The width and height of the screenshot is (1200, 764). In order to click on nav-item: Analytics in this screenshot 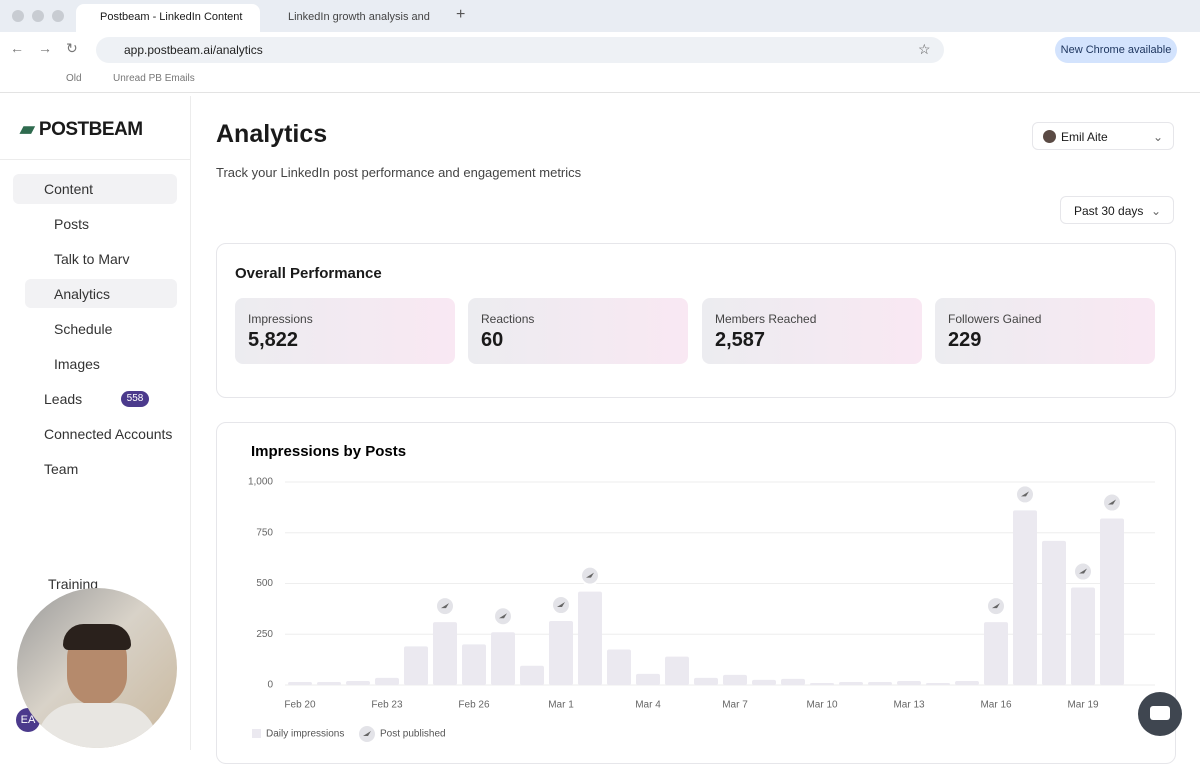, I will do `click(82, 294)`.